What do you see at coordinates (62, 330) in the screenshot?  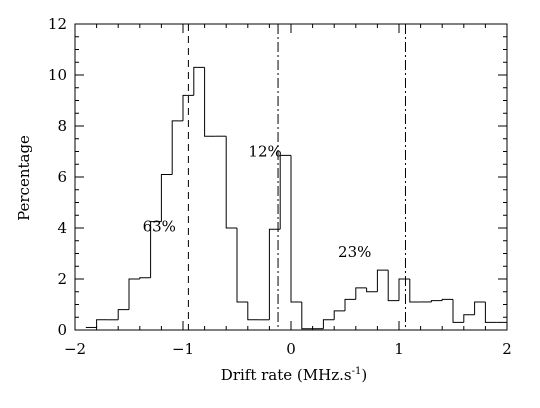 I see `y-tick-label: 0` at bounding box center [62, 330].